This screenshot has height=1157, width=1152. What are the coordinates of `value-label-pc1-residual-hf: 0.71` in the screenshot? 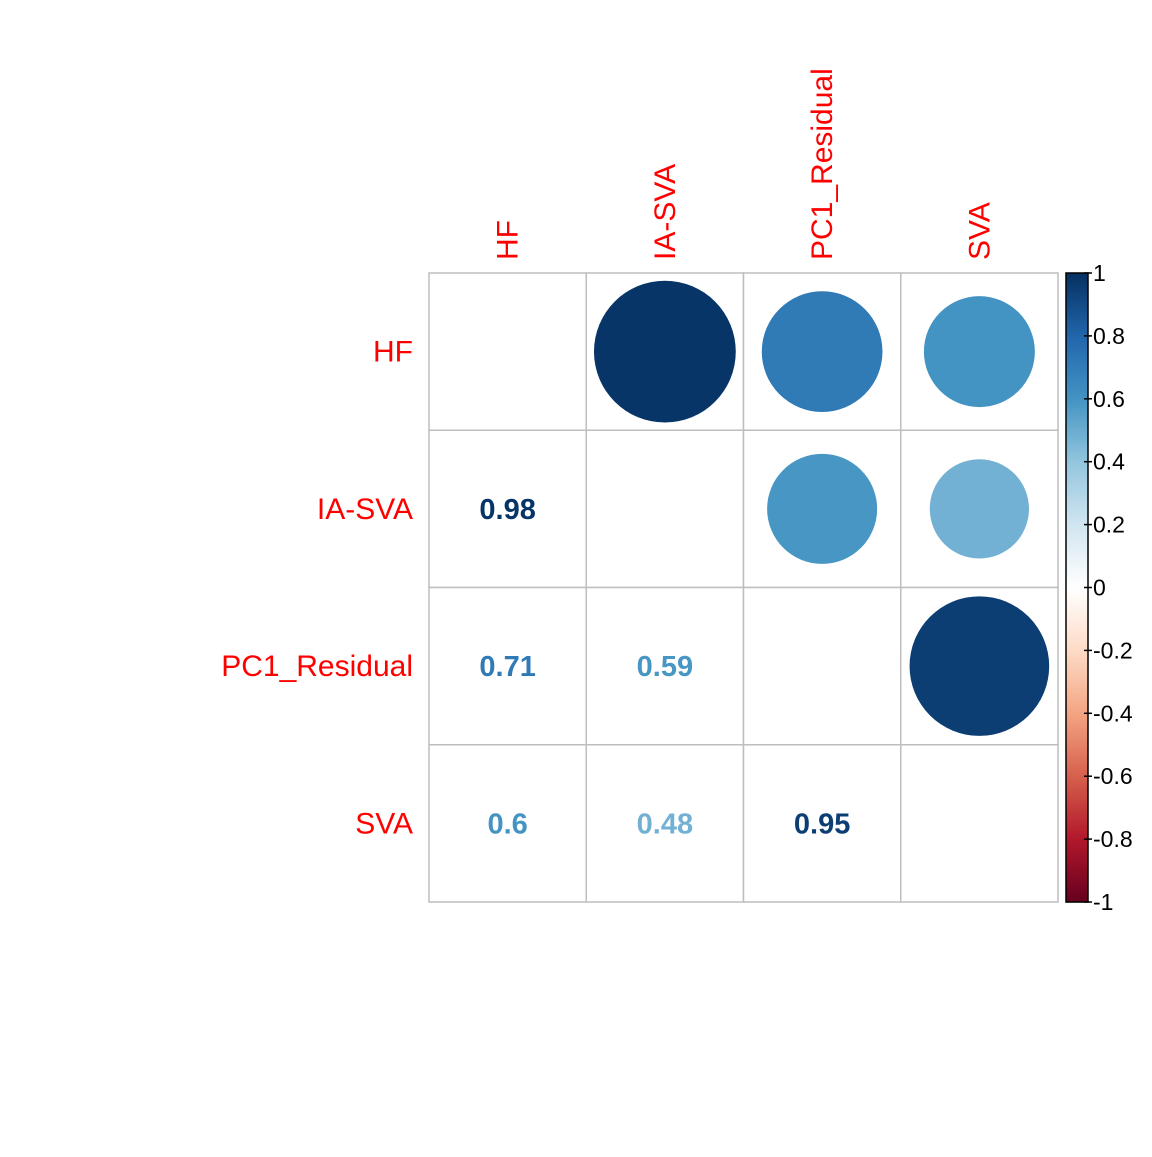 It's located at (507, 667).